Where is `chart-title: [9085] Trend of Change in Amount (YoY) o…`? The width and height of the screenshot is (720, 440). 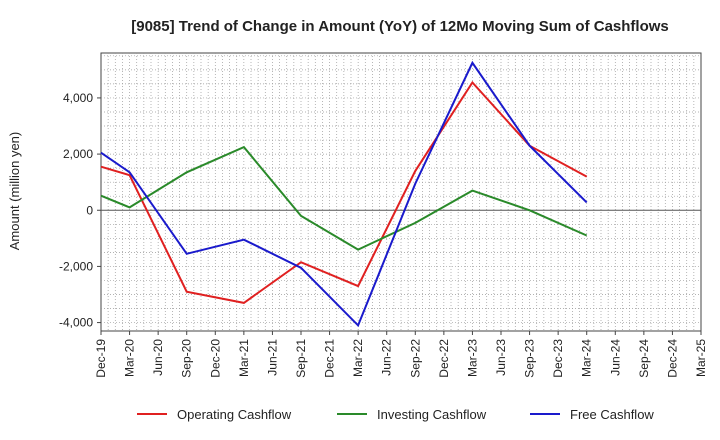
chart-title: [9085] Trend of Change in Amount (YoY) o… is located at coordinates (400, 26).